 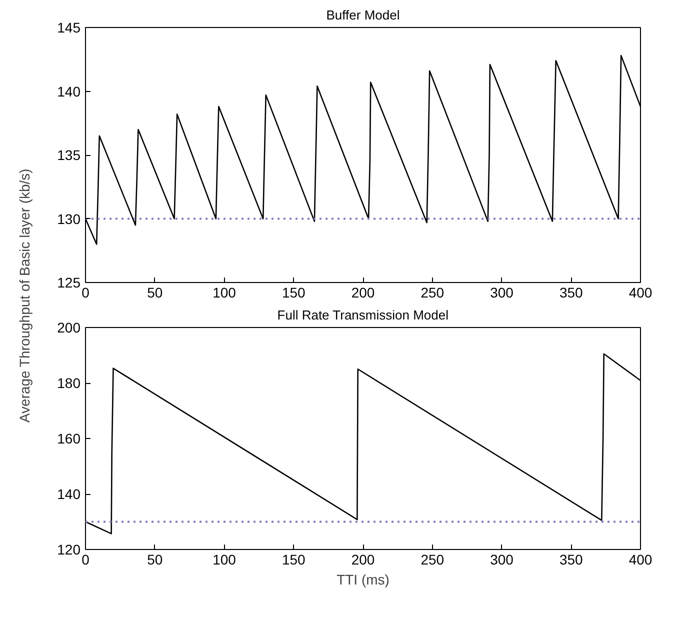 I want to click on y-tick-label: 135, so click(x=69, y=155).